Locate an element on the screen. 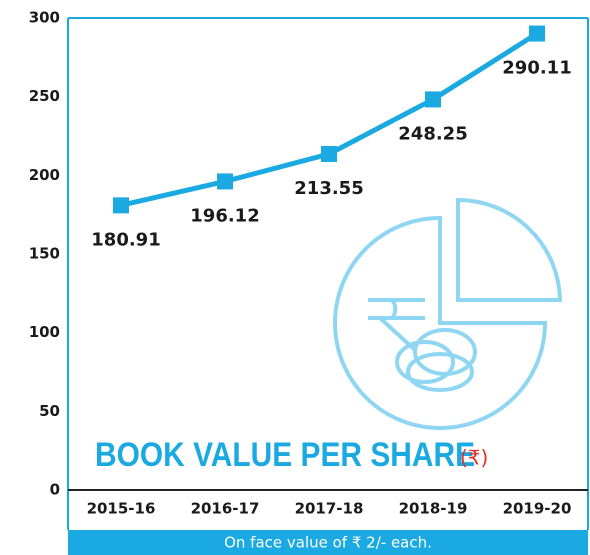  x-tick-label: 2018-19 is located at coordinates (433, 509).